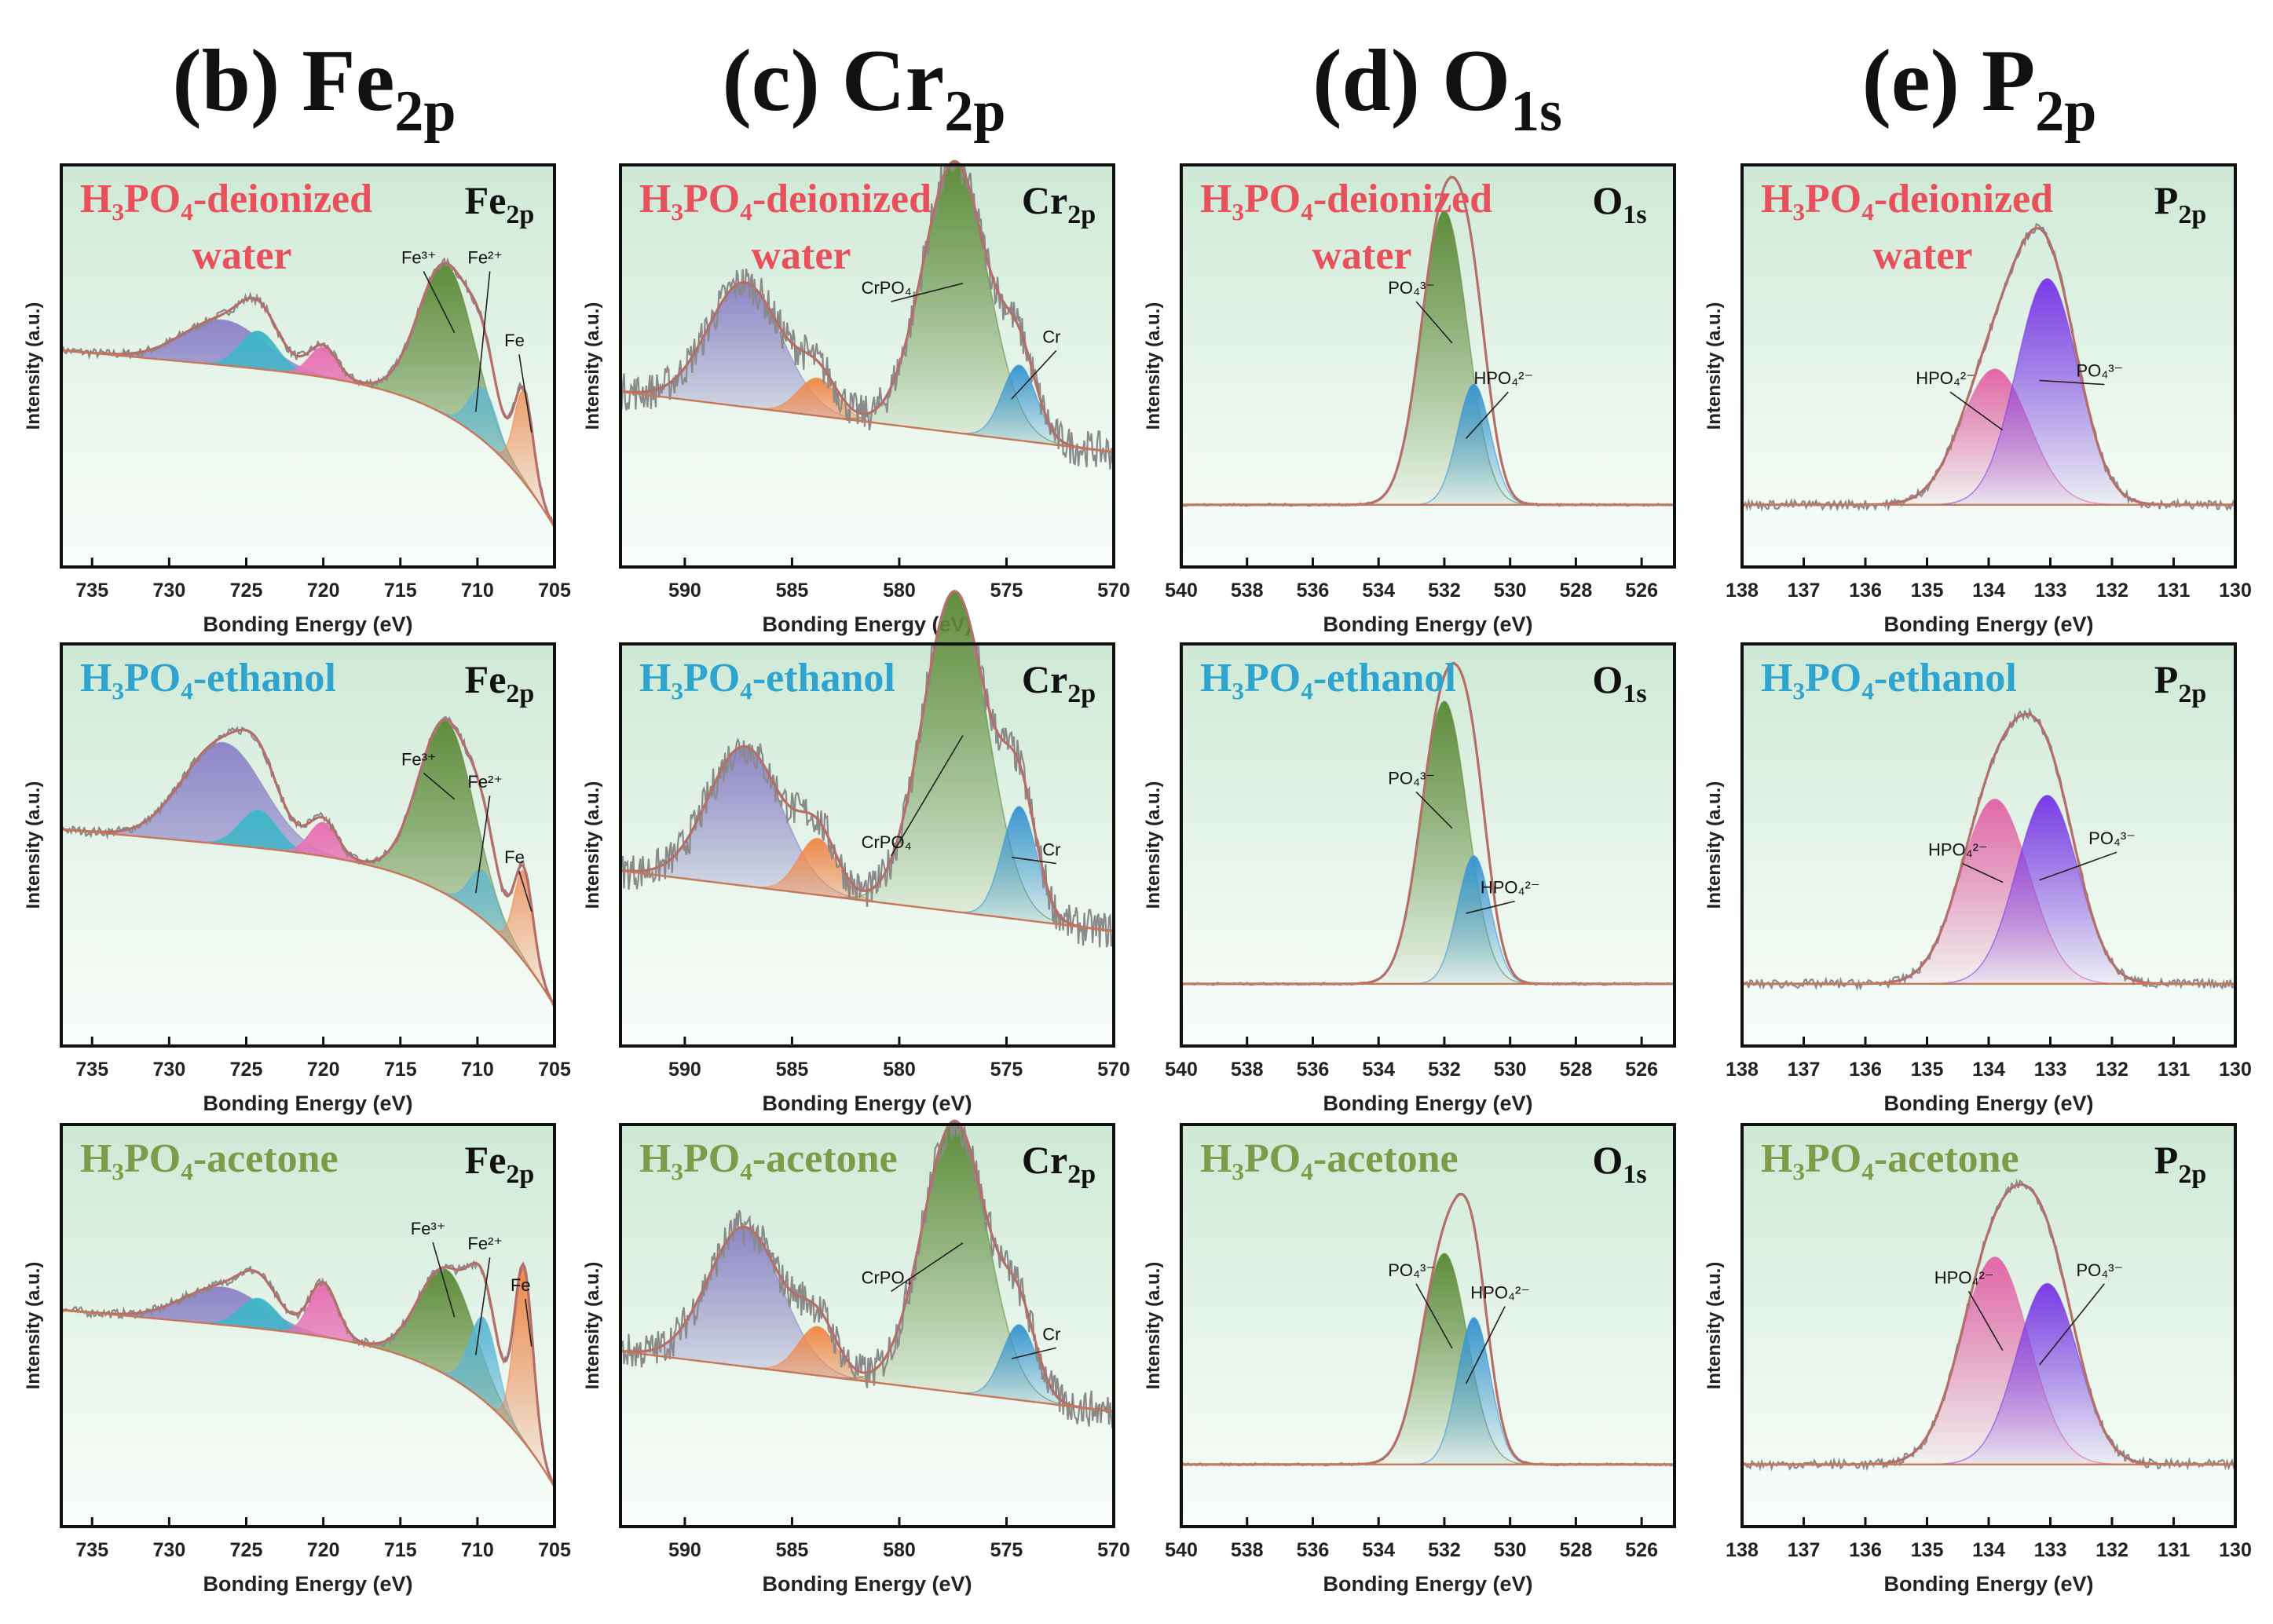 This screenshot has height=1624, width=2273. What do you see at coordinates (1576, 1550) in the screenshot?
I see `x-tick-label: 528` at bounding box center [1576, 1550].